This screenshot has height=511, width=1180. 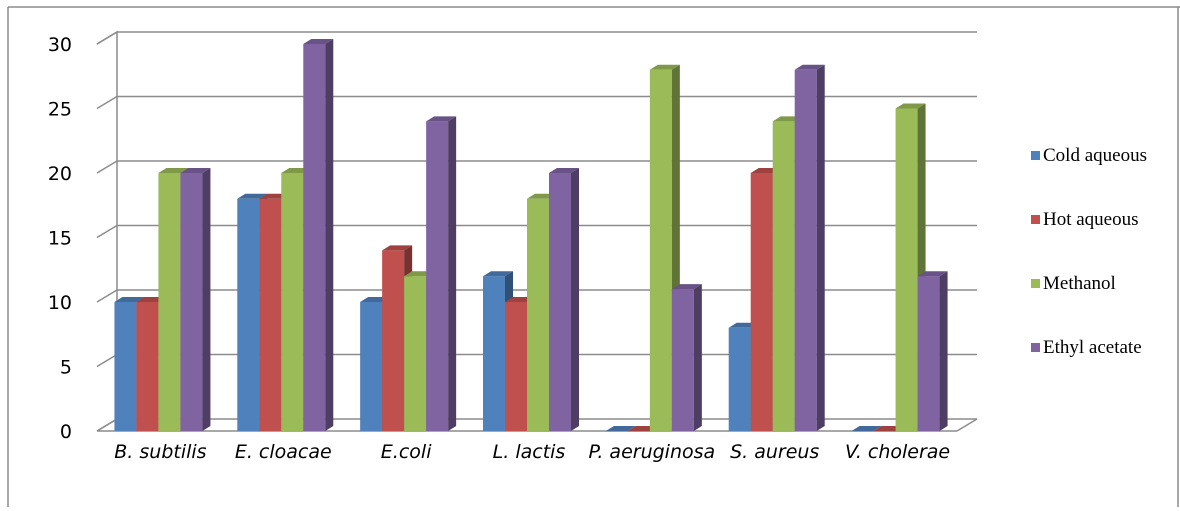 What do you see at coordinates (1079, 283) in the screenshot?
I see `legend-label: Methanol` at bounding box center [1079, 283].